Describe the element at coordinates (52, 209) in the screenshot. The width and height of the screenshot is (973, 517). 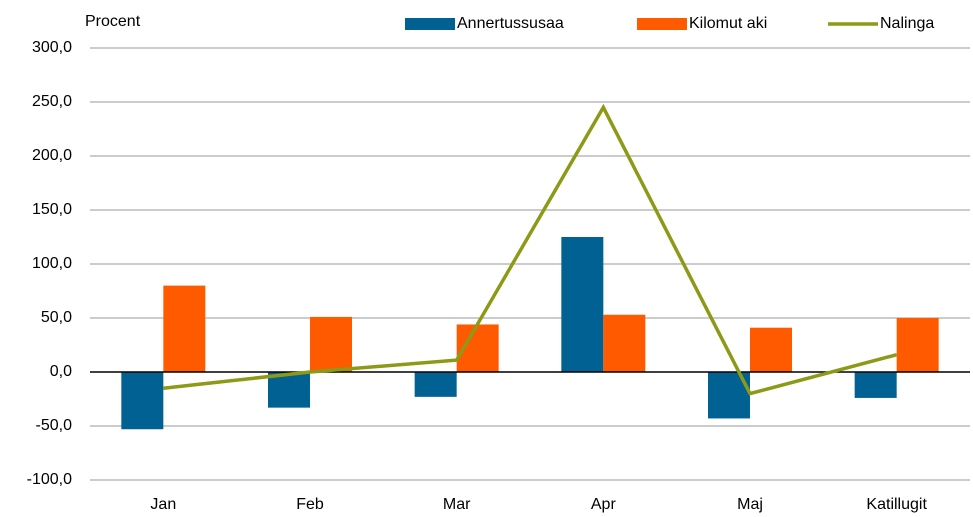
I see `y-tick-label: 150,0` at that location.